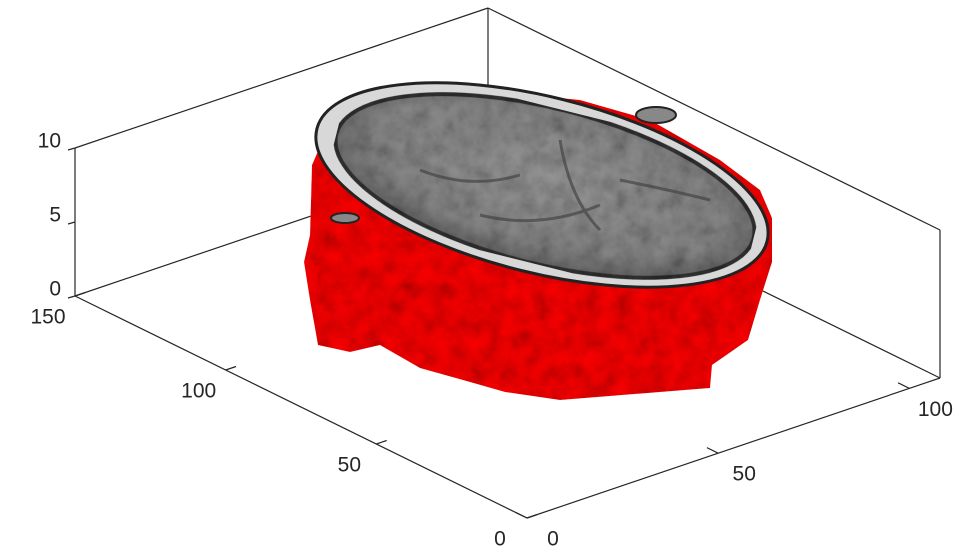 Image resolution: width=963 pixels, height=556 pixels. What do you see at coordinates (49, 141) in the screenshot?
I see `z-tick-label: 10` at bounding box center [49, 141].